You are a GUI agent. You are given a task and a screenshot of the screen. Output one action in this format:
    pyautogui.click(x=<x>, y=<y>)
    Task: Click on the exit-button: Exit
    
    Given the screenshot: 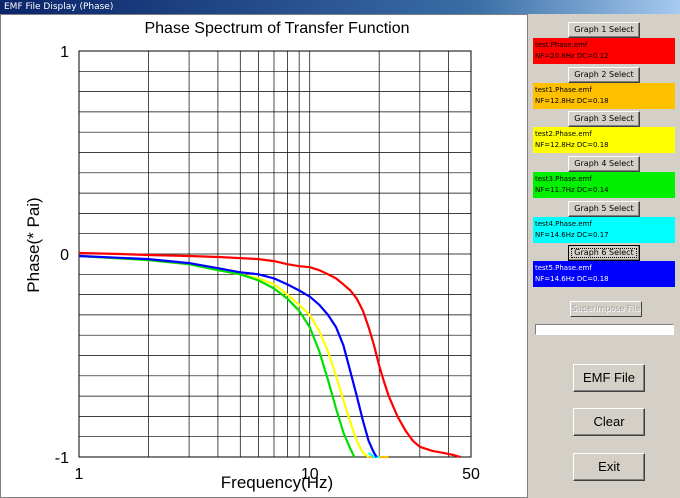 What is the action you would take?
    pyautogui.click(x=609, y=467)
    